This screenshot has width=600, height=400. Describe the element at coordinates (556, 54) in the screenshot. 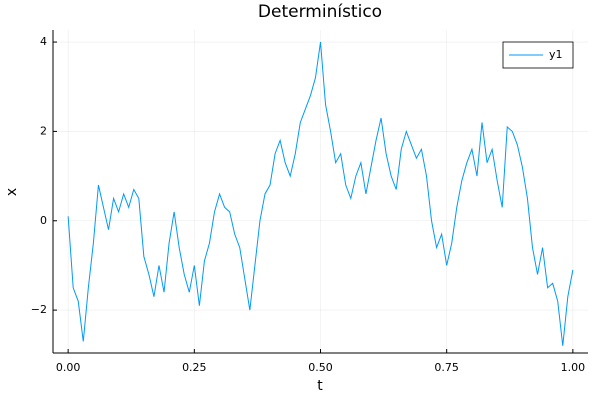

I see `legend-label: y1` at that location.